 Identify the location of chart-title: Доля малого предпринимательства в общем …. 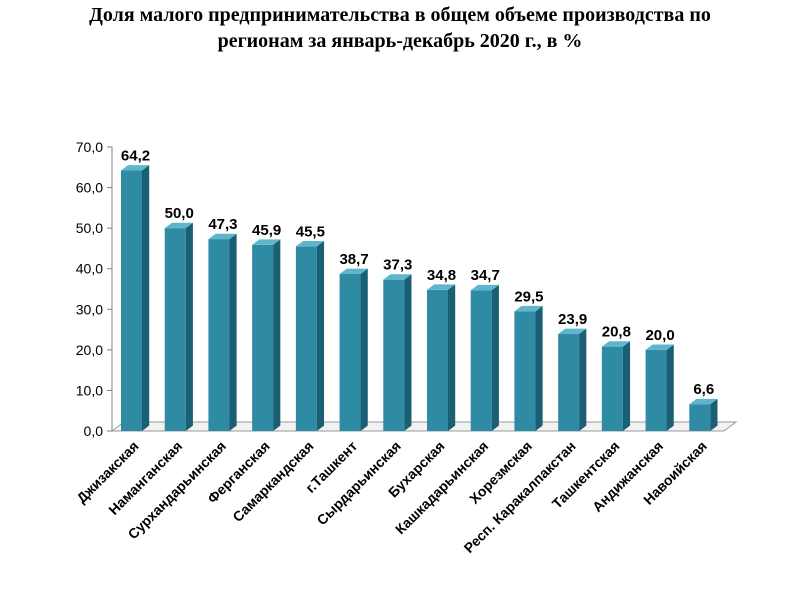
(400, 28).